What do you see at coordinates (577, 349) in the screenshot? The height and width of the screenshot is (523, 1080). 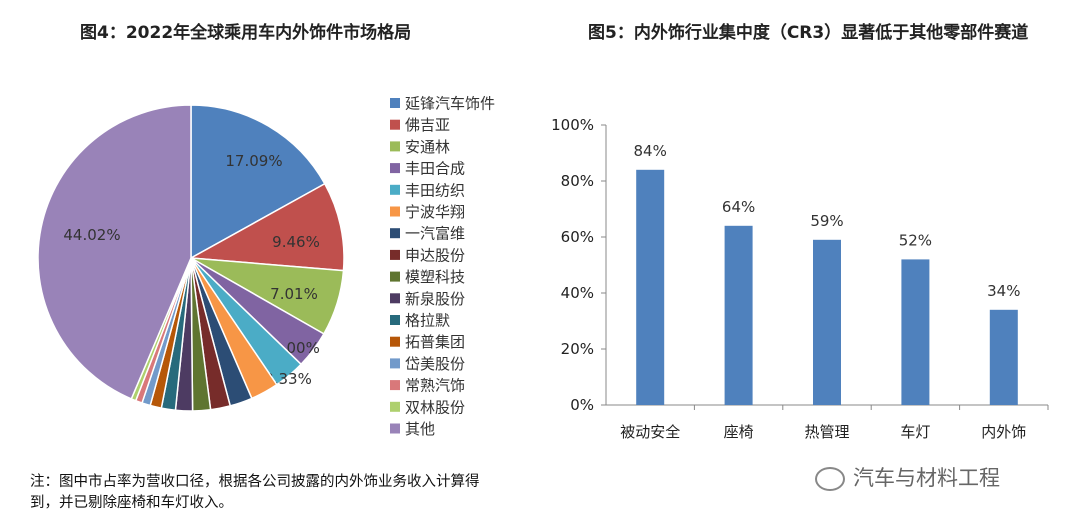 I see `y-tick-label: 20%` at bounding box center [577, 349].